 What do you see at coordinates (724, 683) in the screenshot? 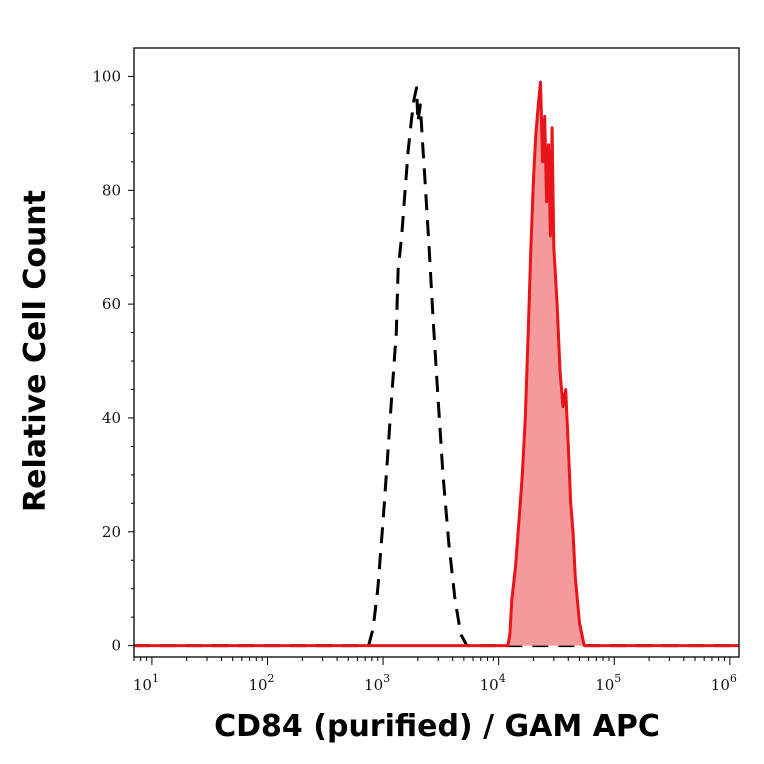
I see `x-tick-label-6: 10⁶` at bounding box center [724, 683].